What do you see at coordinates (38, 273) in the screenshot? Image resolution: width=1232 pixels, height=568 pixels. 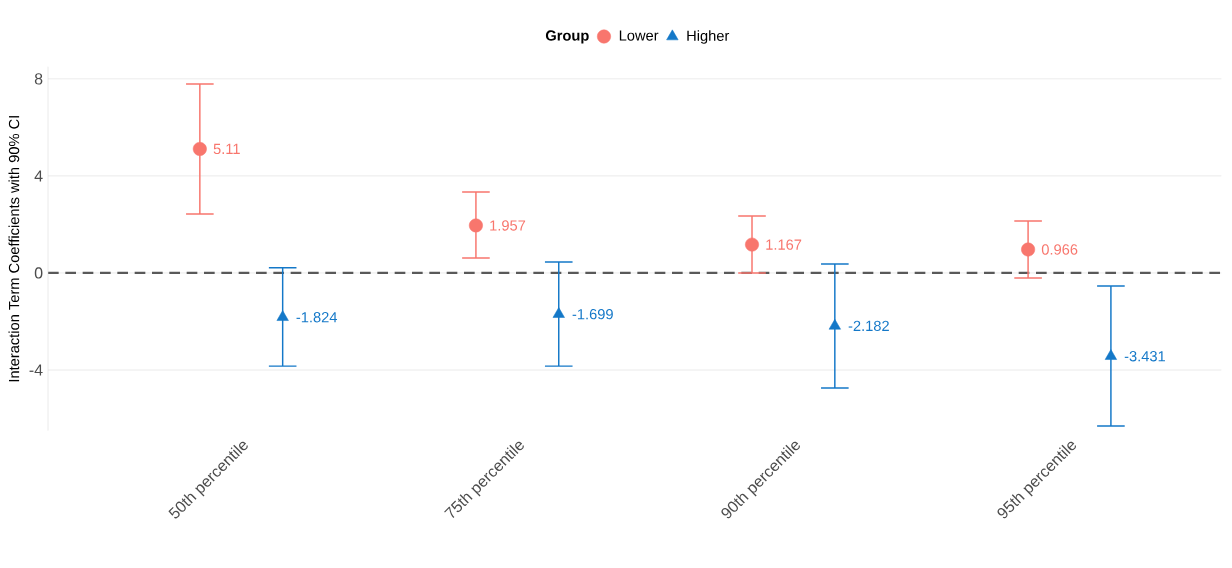 I see `y-tick-label: 0` at bounding box center [38, 273].